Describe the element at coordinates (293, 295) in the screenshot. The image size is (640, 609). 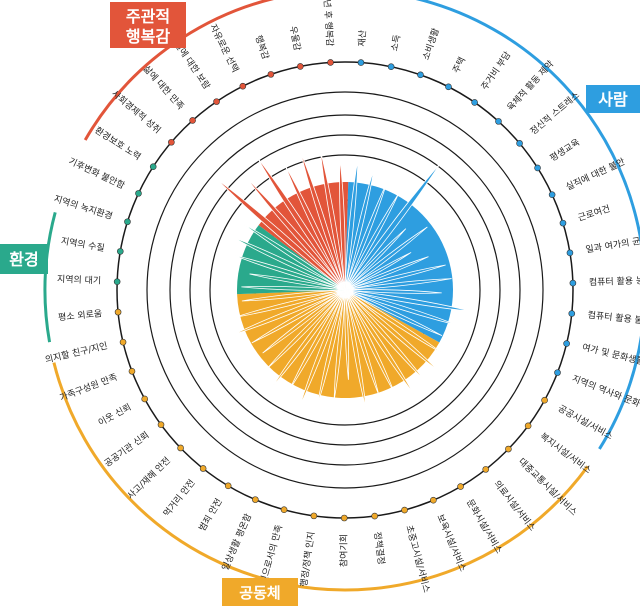
I see `petal-공동체-18` at that location.